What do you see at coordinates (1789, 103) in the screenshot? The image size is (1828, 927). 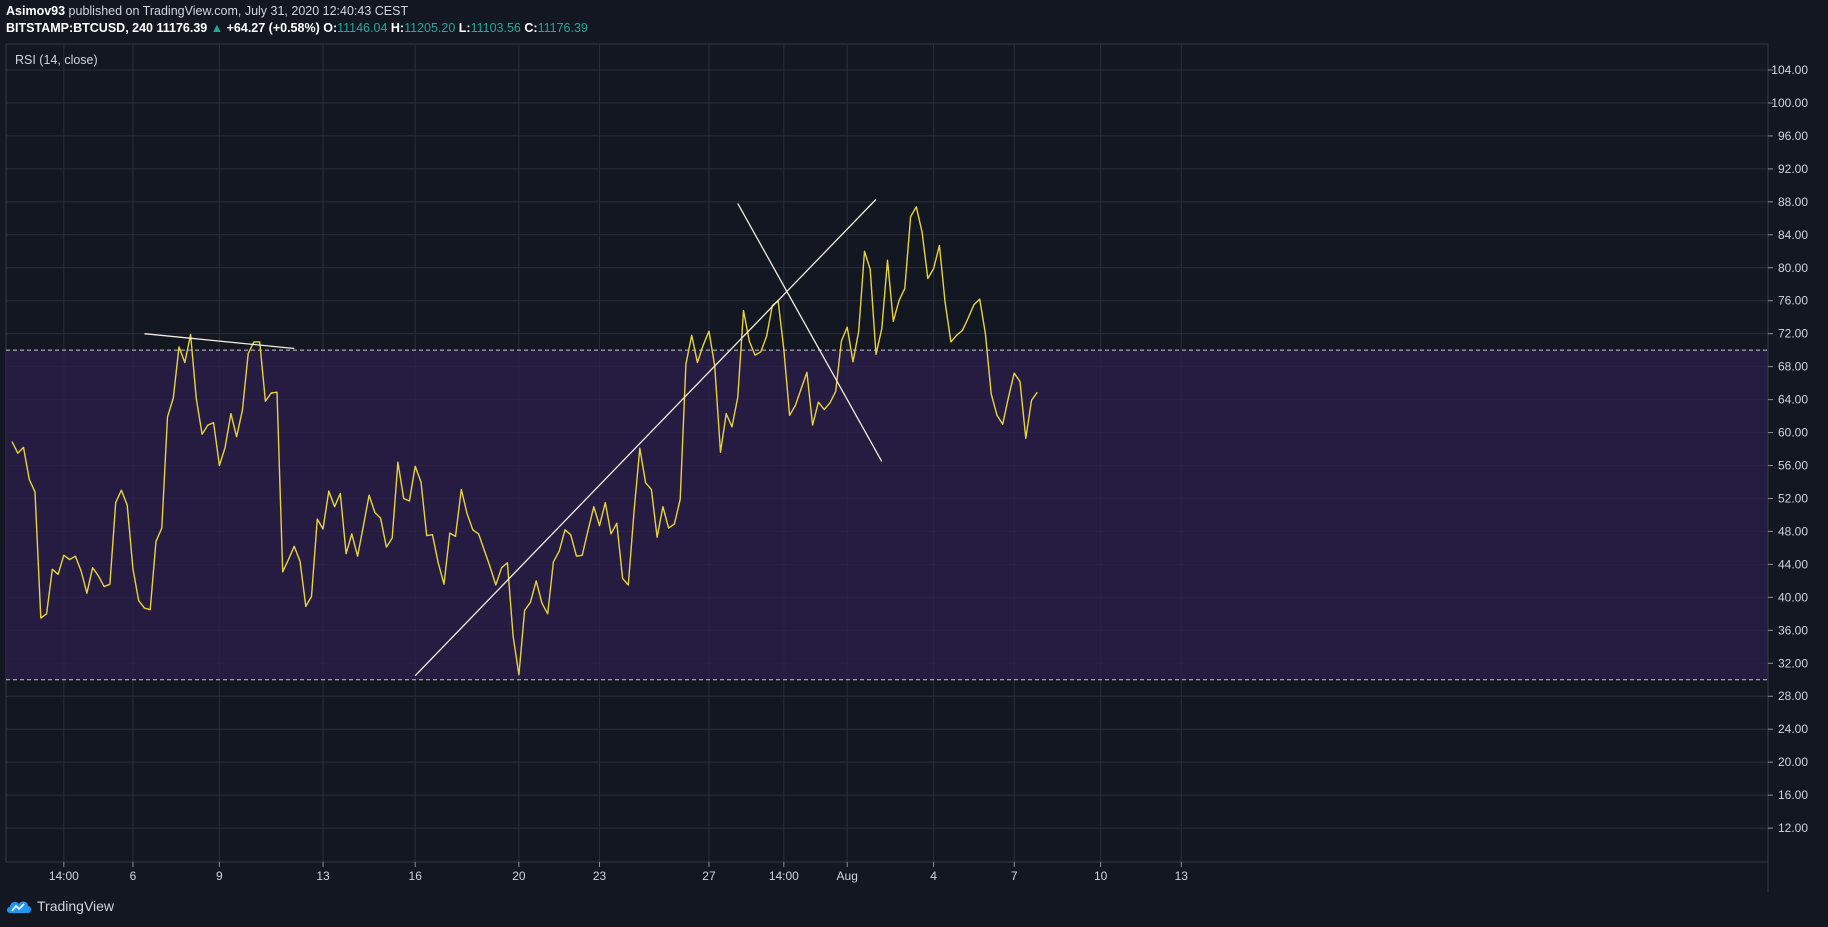 I see `y-tick-label: 100.00` at bounding box center [1789, 103].